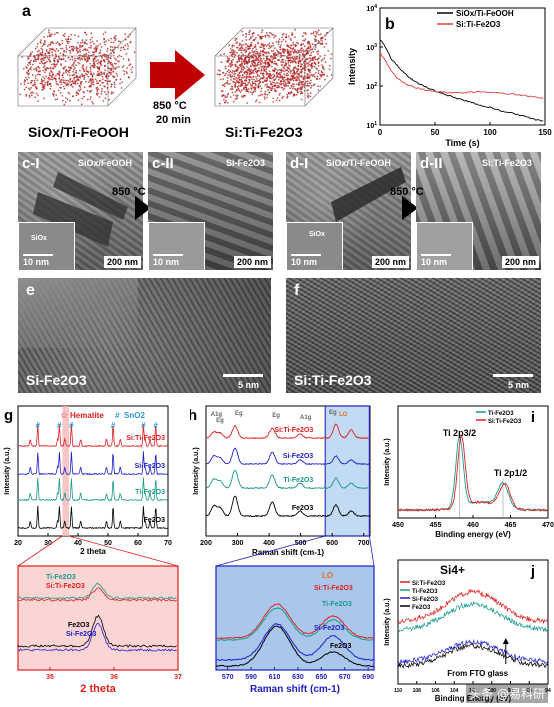 The image size is (554, 707). Describe the element at coordinates (50, 677) in the screenshot. I see `panel-g-zoom-xtick-label: 35` at that location.